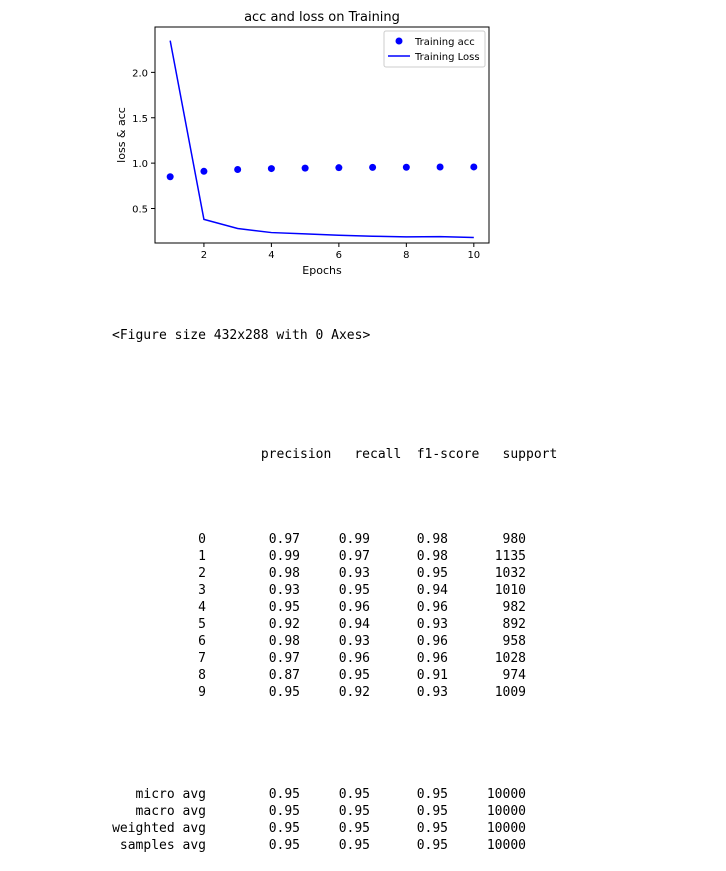 The image size is (726, 871). I want to click on header-recall: recall, so click(378, 454).